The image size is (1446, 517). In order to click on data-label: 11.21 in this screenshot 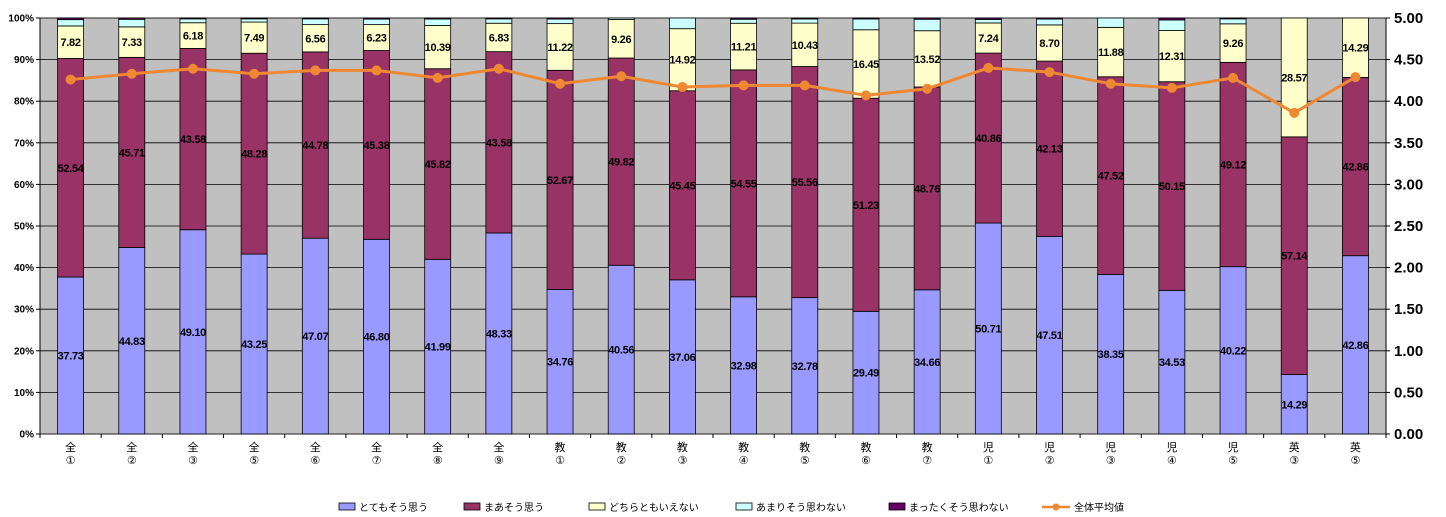, I will do `click(744, 48)`.